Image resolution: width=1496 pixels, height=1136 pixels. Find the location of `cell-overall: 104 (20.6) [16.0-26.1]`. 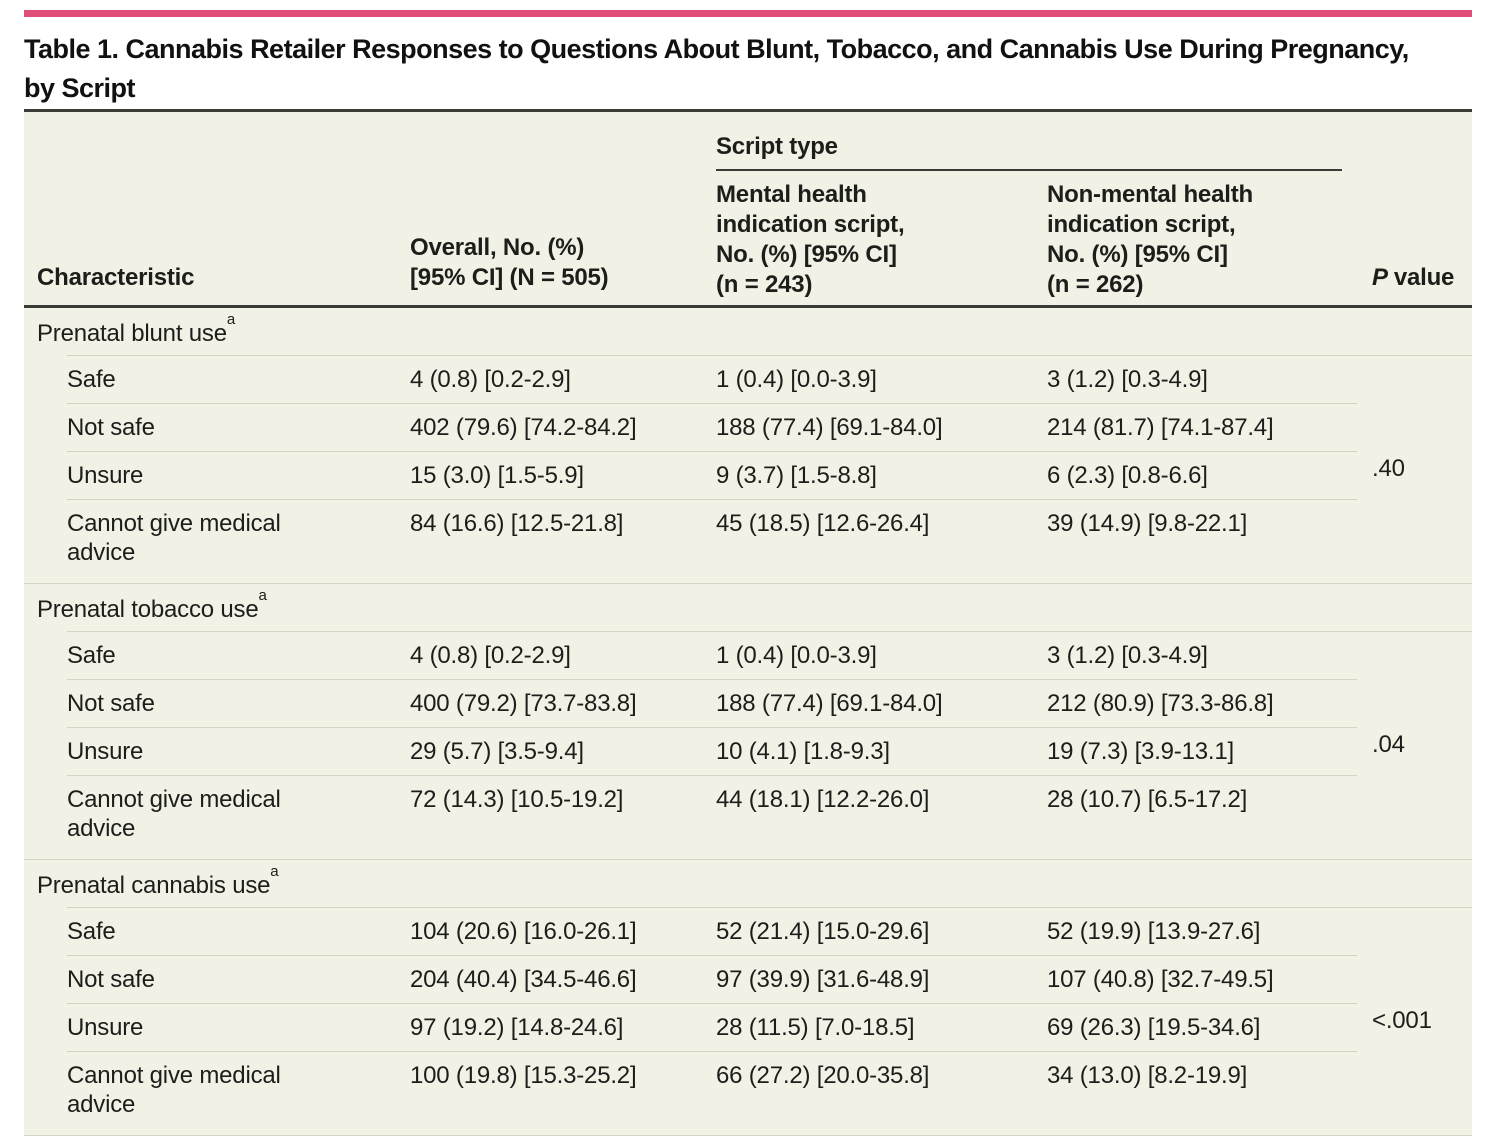

cell-overall: 104 (20.6) [16.0-26.1] is located at coordinates (523, 931).